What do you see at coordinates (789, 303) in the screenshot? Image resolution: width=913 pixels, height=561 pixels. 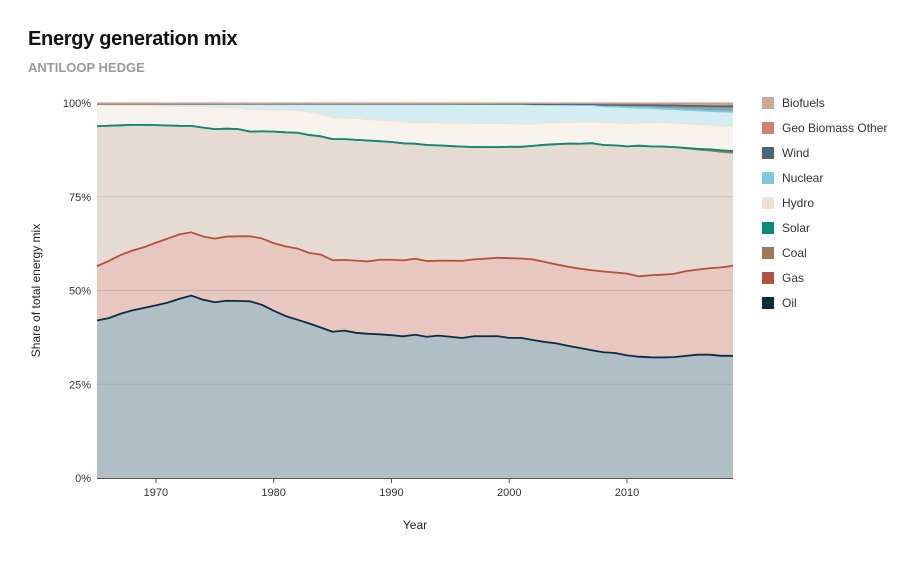 I see `legend-label: Oil` at bounding box center [789, 303].